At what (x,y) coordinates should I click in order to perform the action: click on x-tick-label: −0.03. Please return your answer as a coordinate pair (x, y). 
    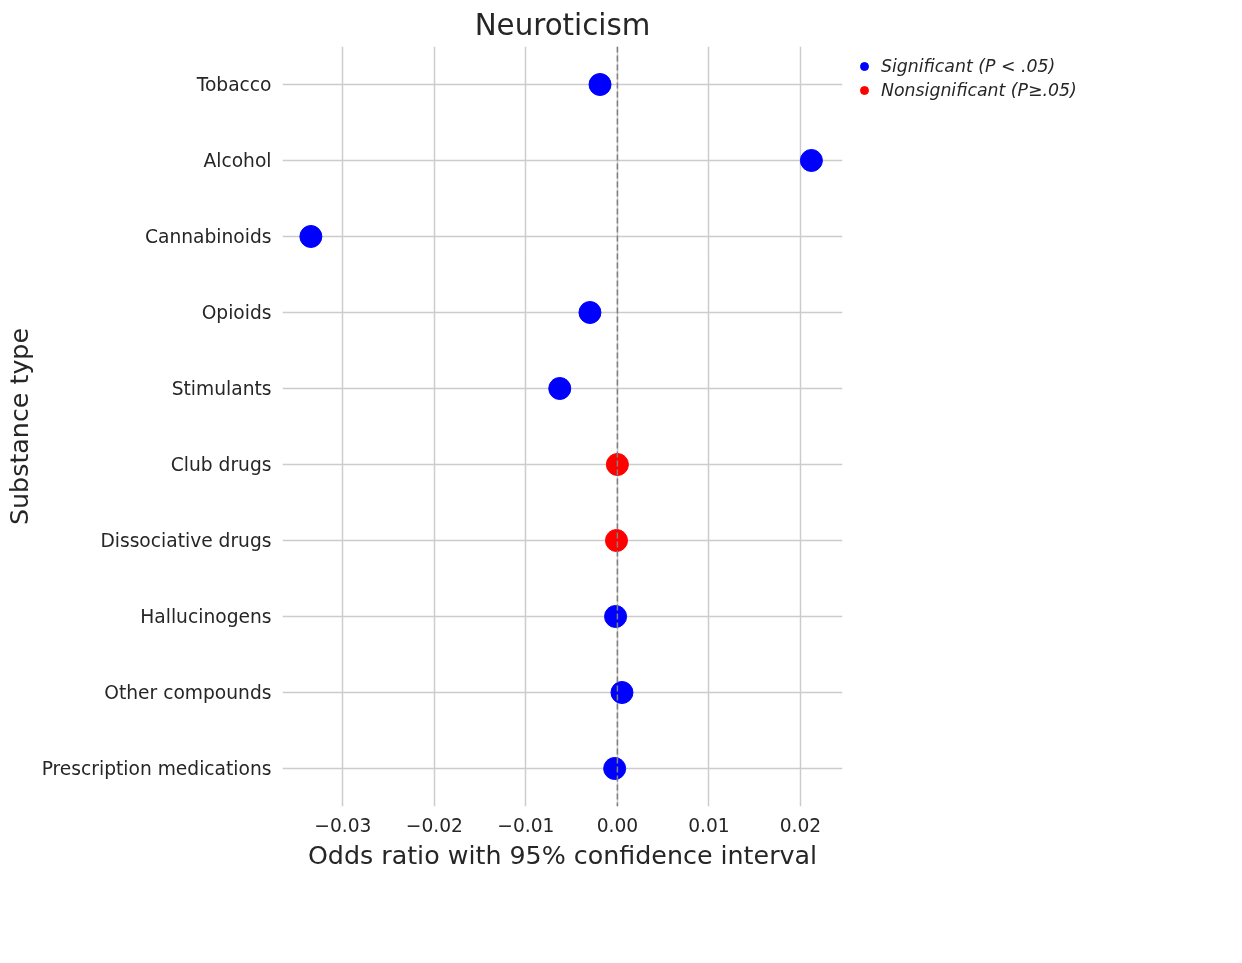
    Looking at the image, I should click on (343, 825).